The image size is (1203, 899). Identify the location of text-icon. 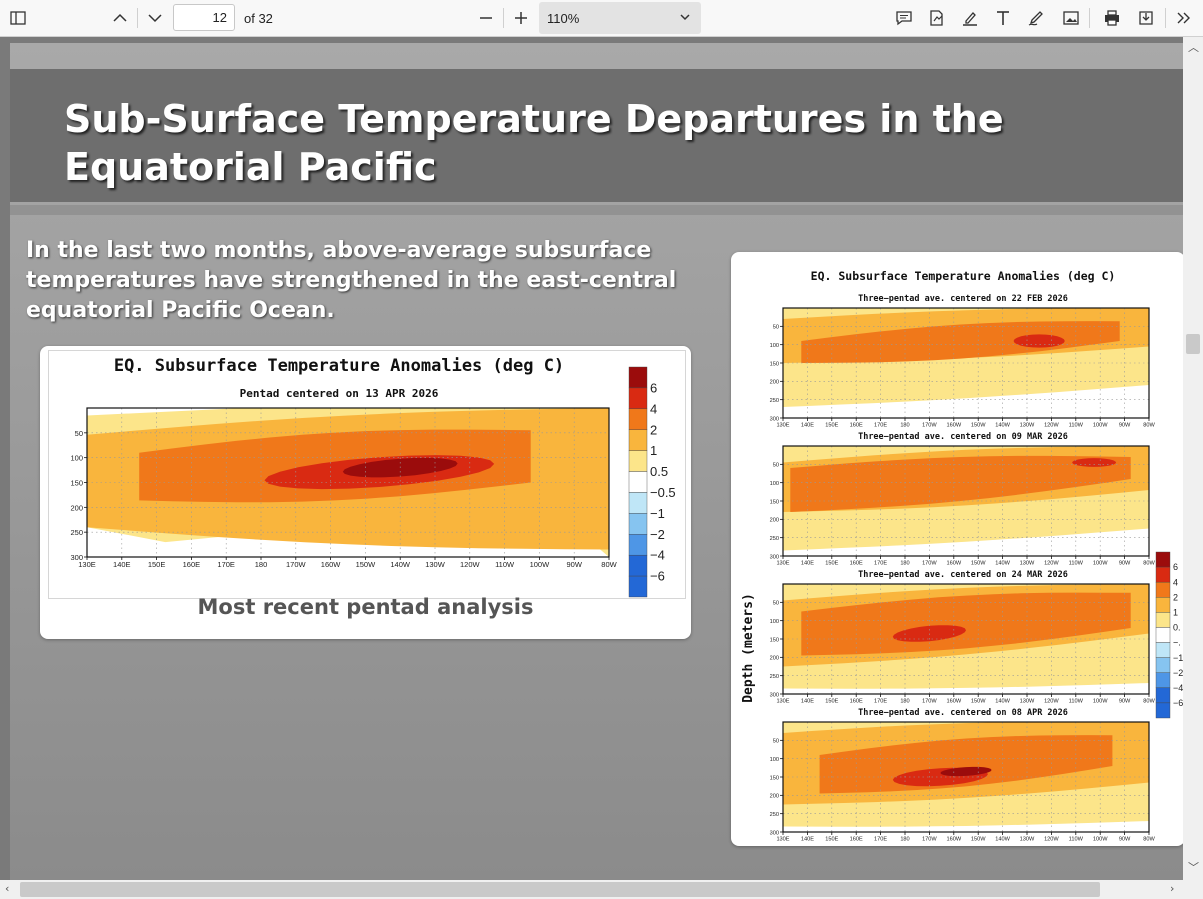
(1003, 18).